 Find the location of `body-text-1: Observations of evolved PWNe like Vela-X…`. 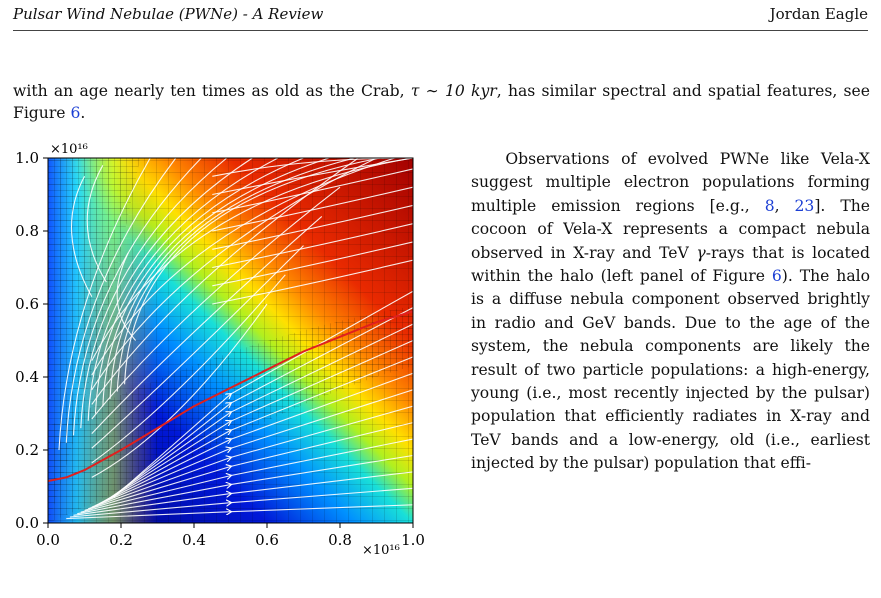

body-text-1: Observations of evolved PWNe like Vela-X… is located at coordinates (670, 182).